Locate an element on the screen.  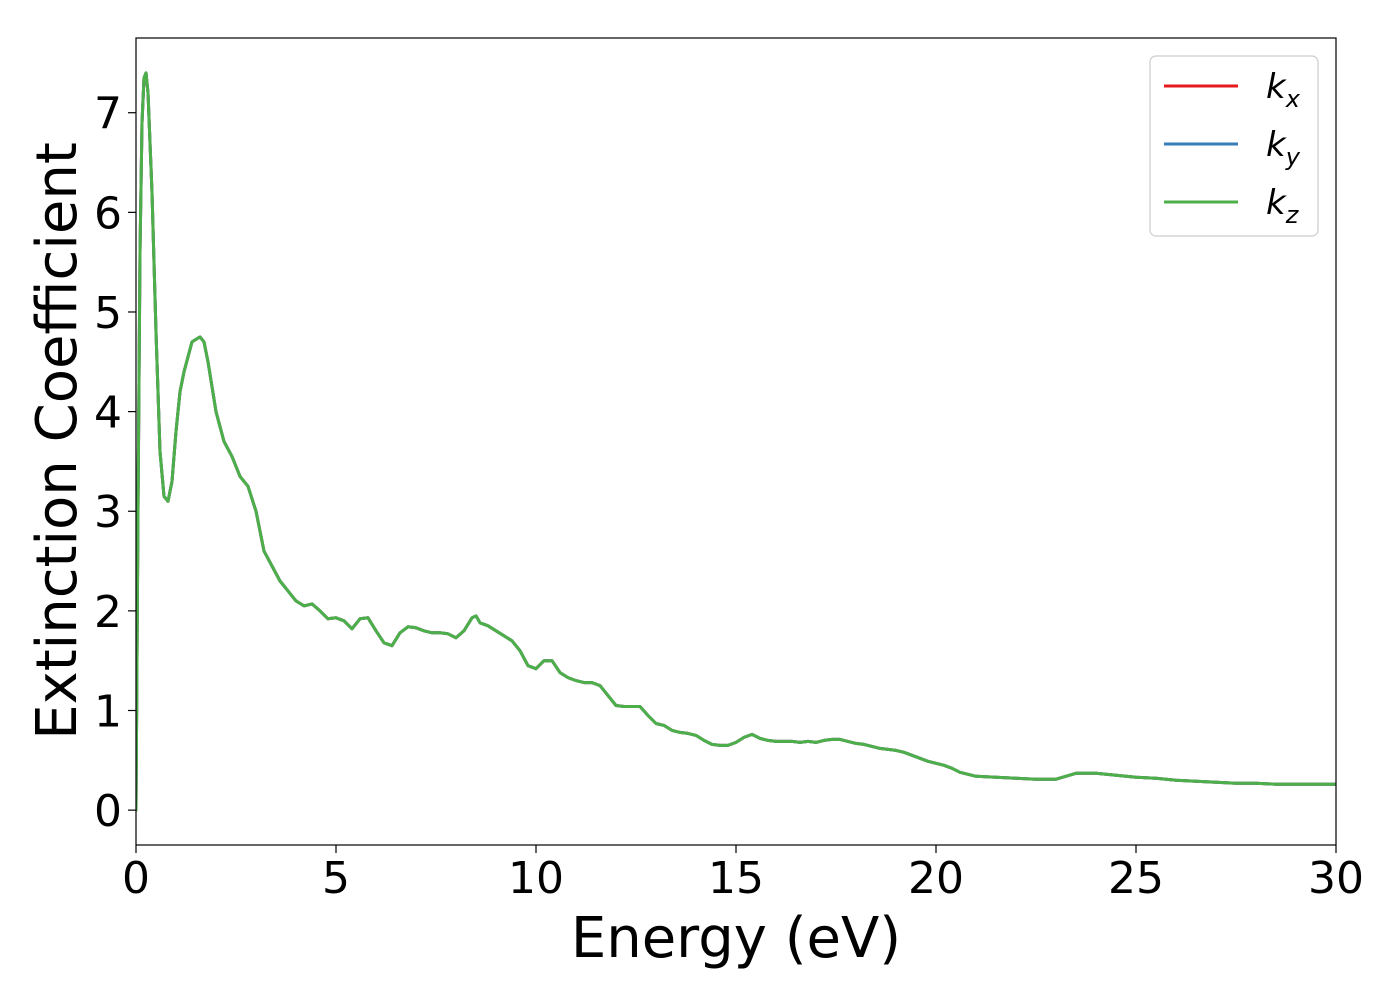
y-axis-title: Extinction Coefficient is located at coordinates (57, 441).